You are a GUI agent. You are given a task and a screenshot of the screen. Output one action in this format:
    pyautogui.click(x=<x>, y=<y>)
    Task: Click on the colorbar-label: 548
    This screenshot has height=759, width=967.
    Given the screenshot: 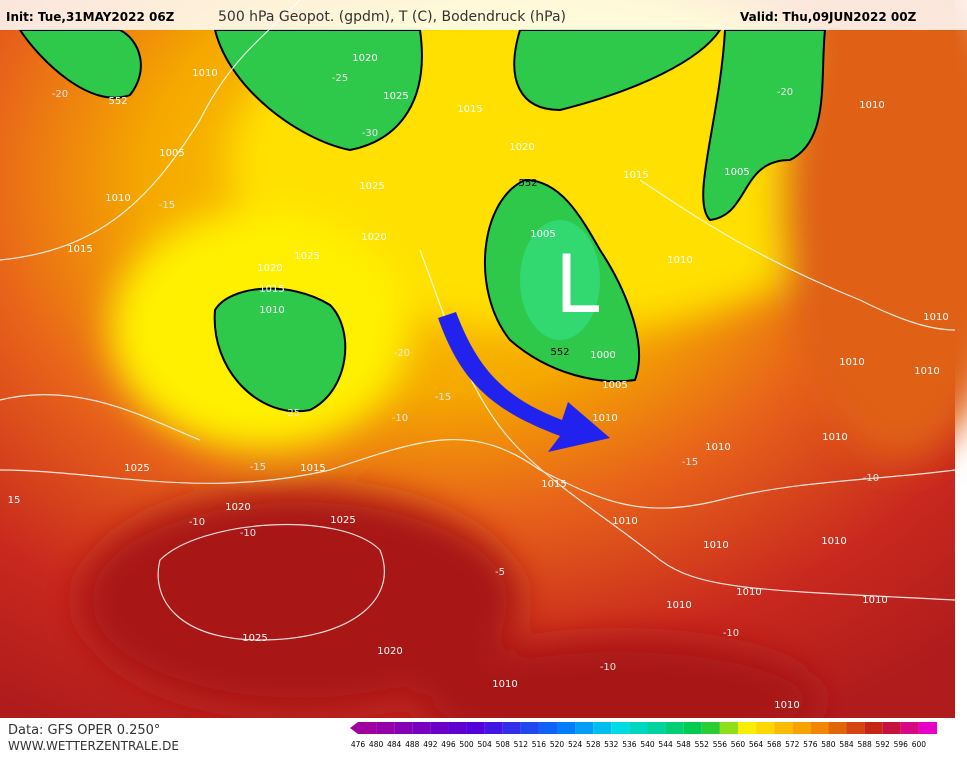 What is the action you would take?
    pyautogui.click(x=684, y=744)
    